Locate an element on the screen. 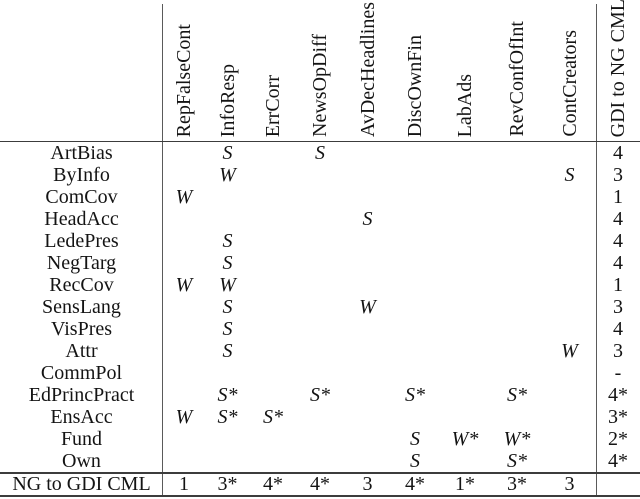 The height and width of the screenshot is (499, 640). cell-commpol-revconfofint is located at coordinates (517, 373).